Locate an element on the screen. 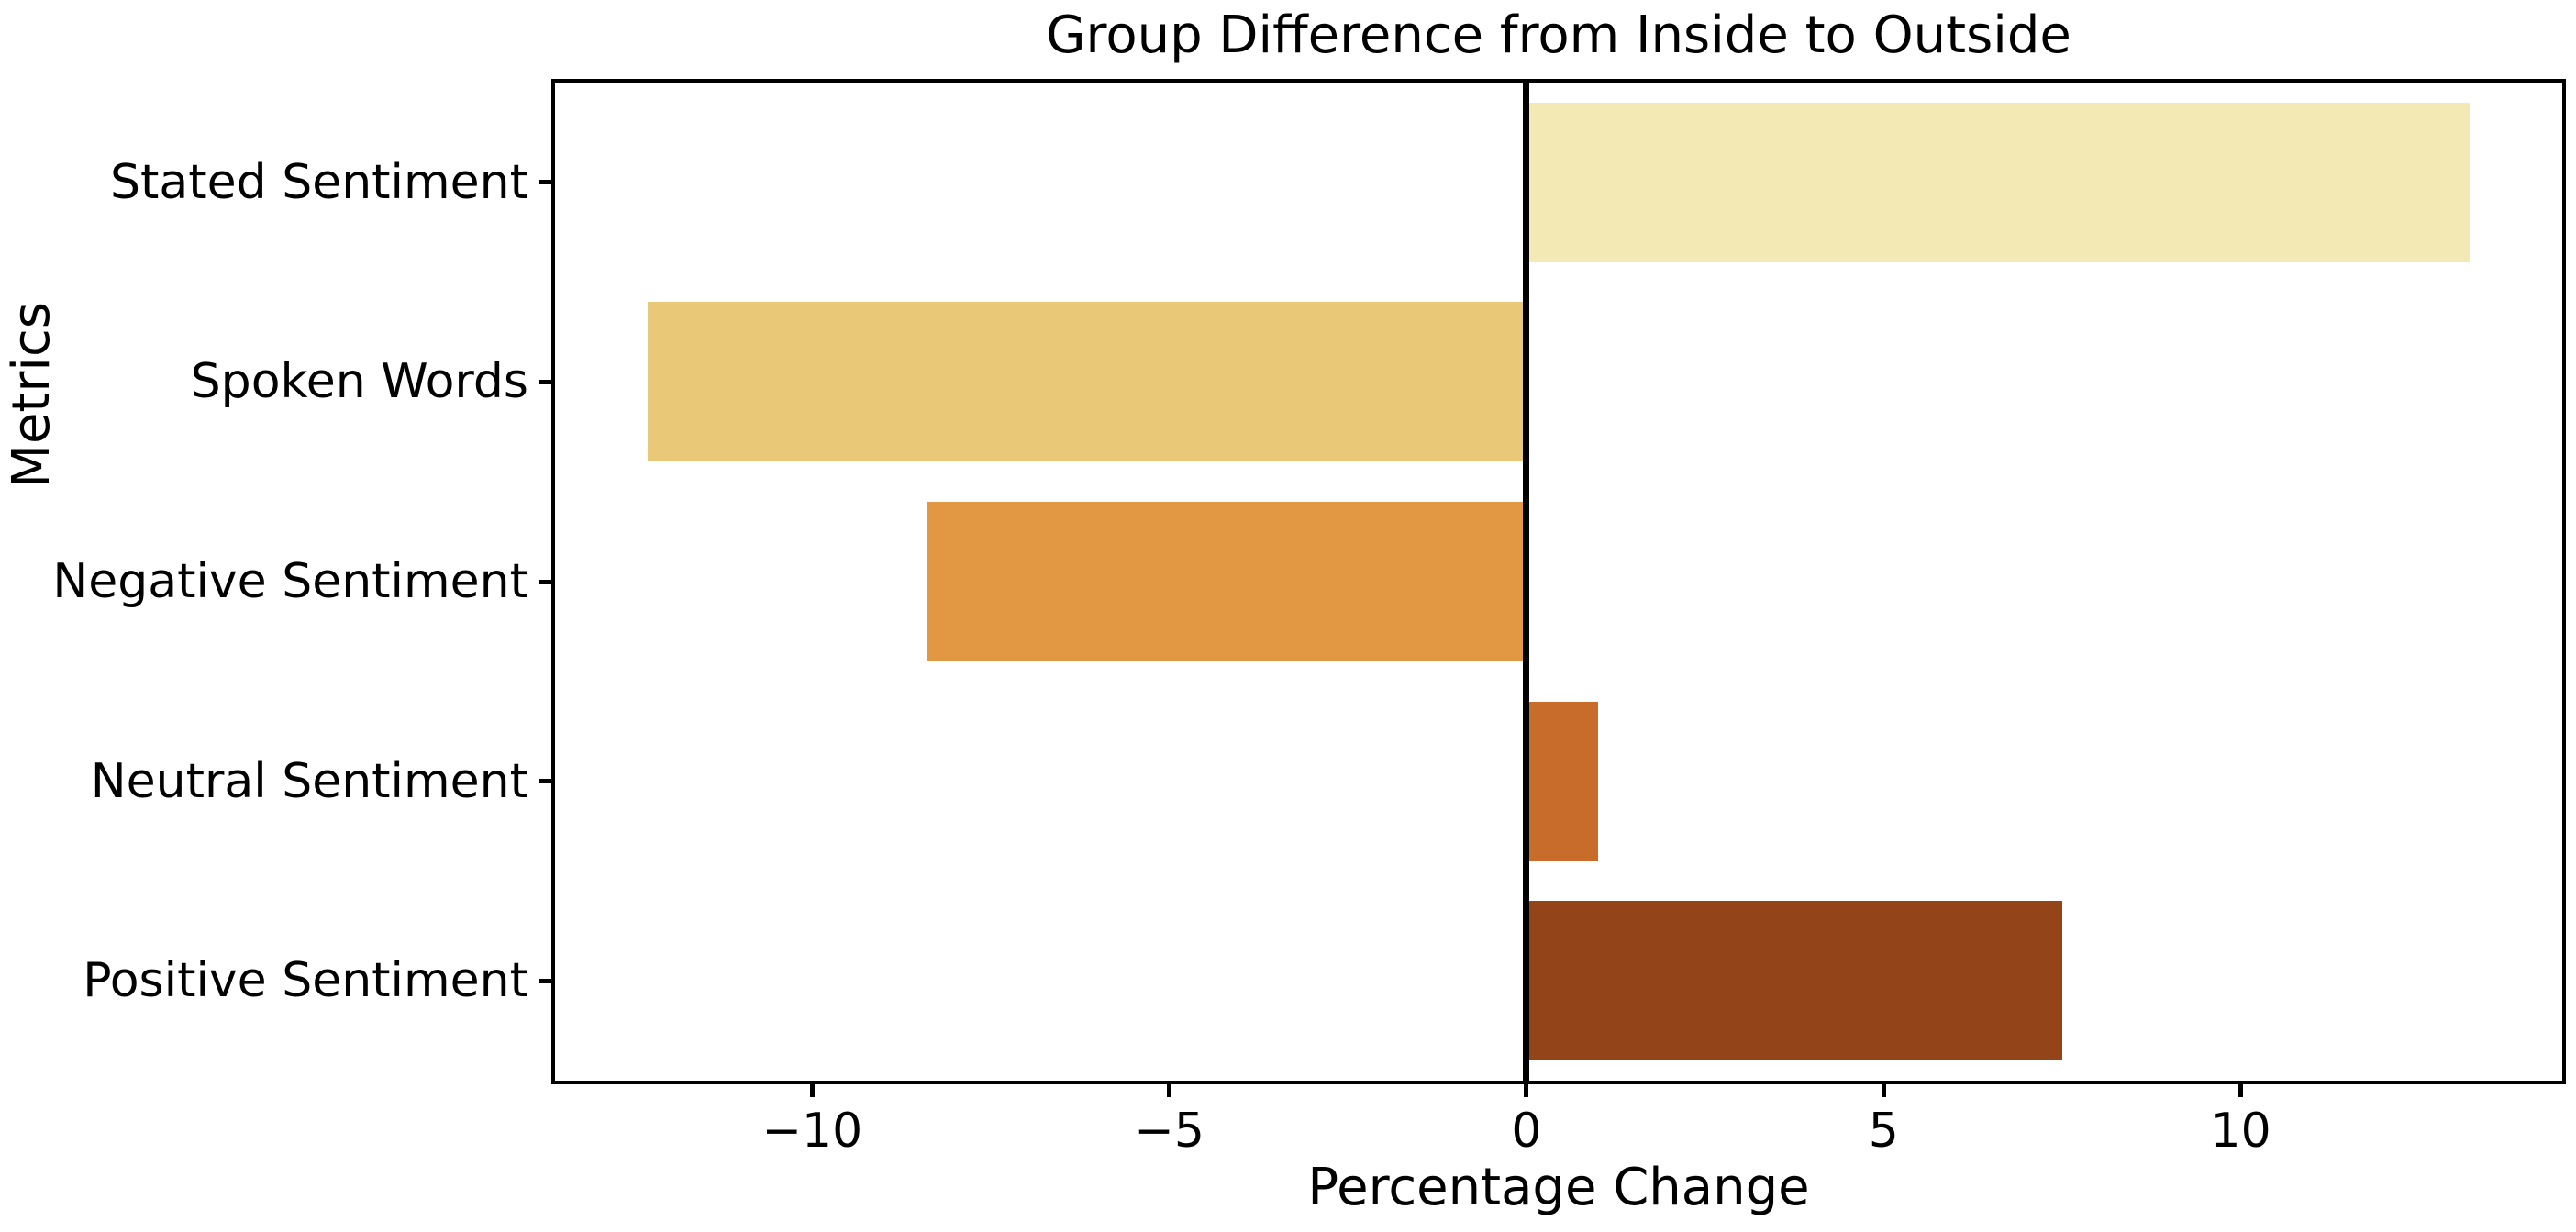  y-tick-label-neutral-sentiment: Neutral Sentiment is located at coordinates (309, 781).